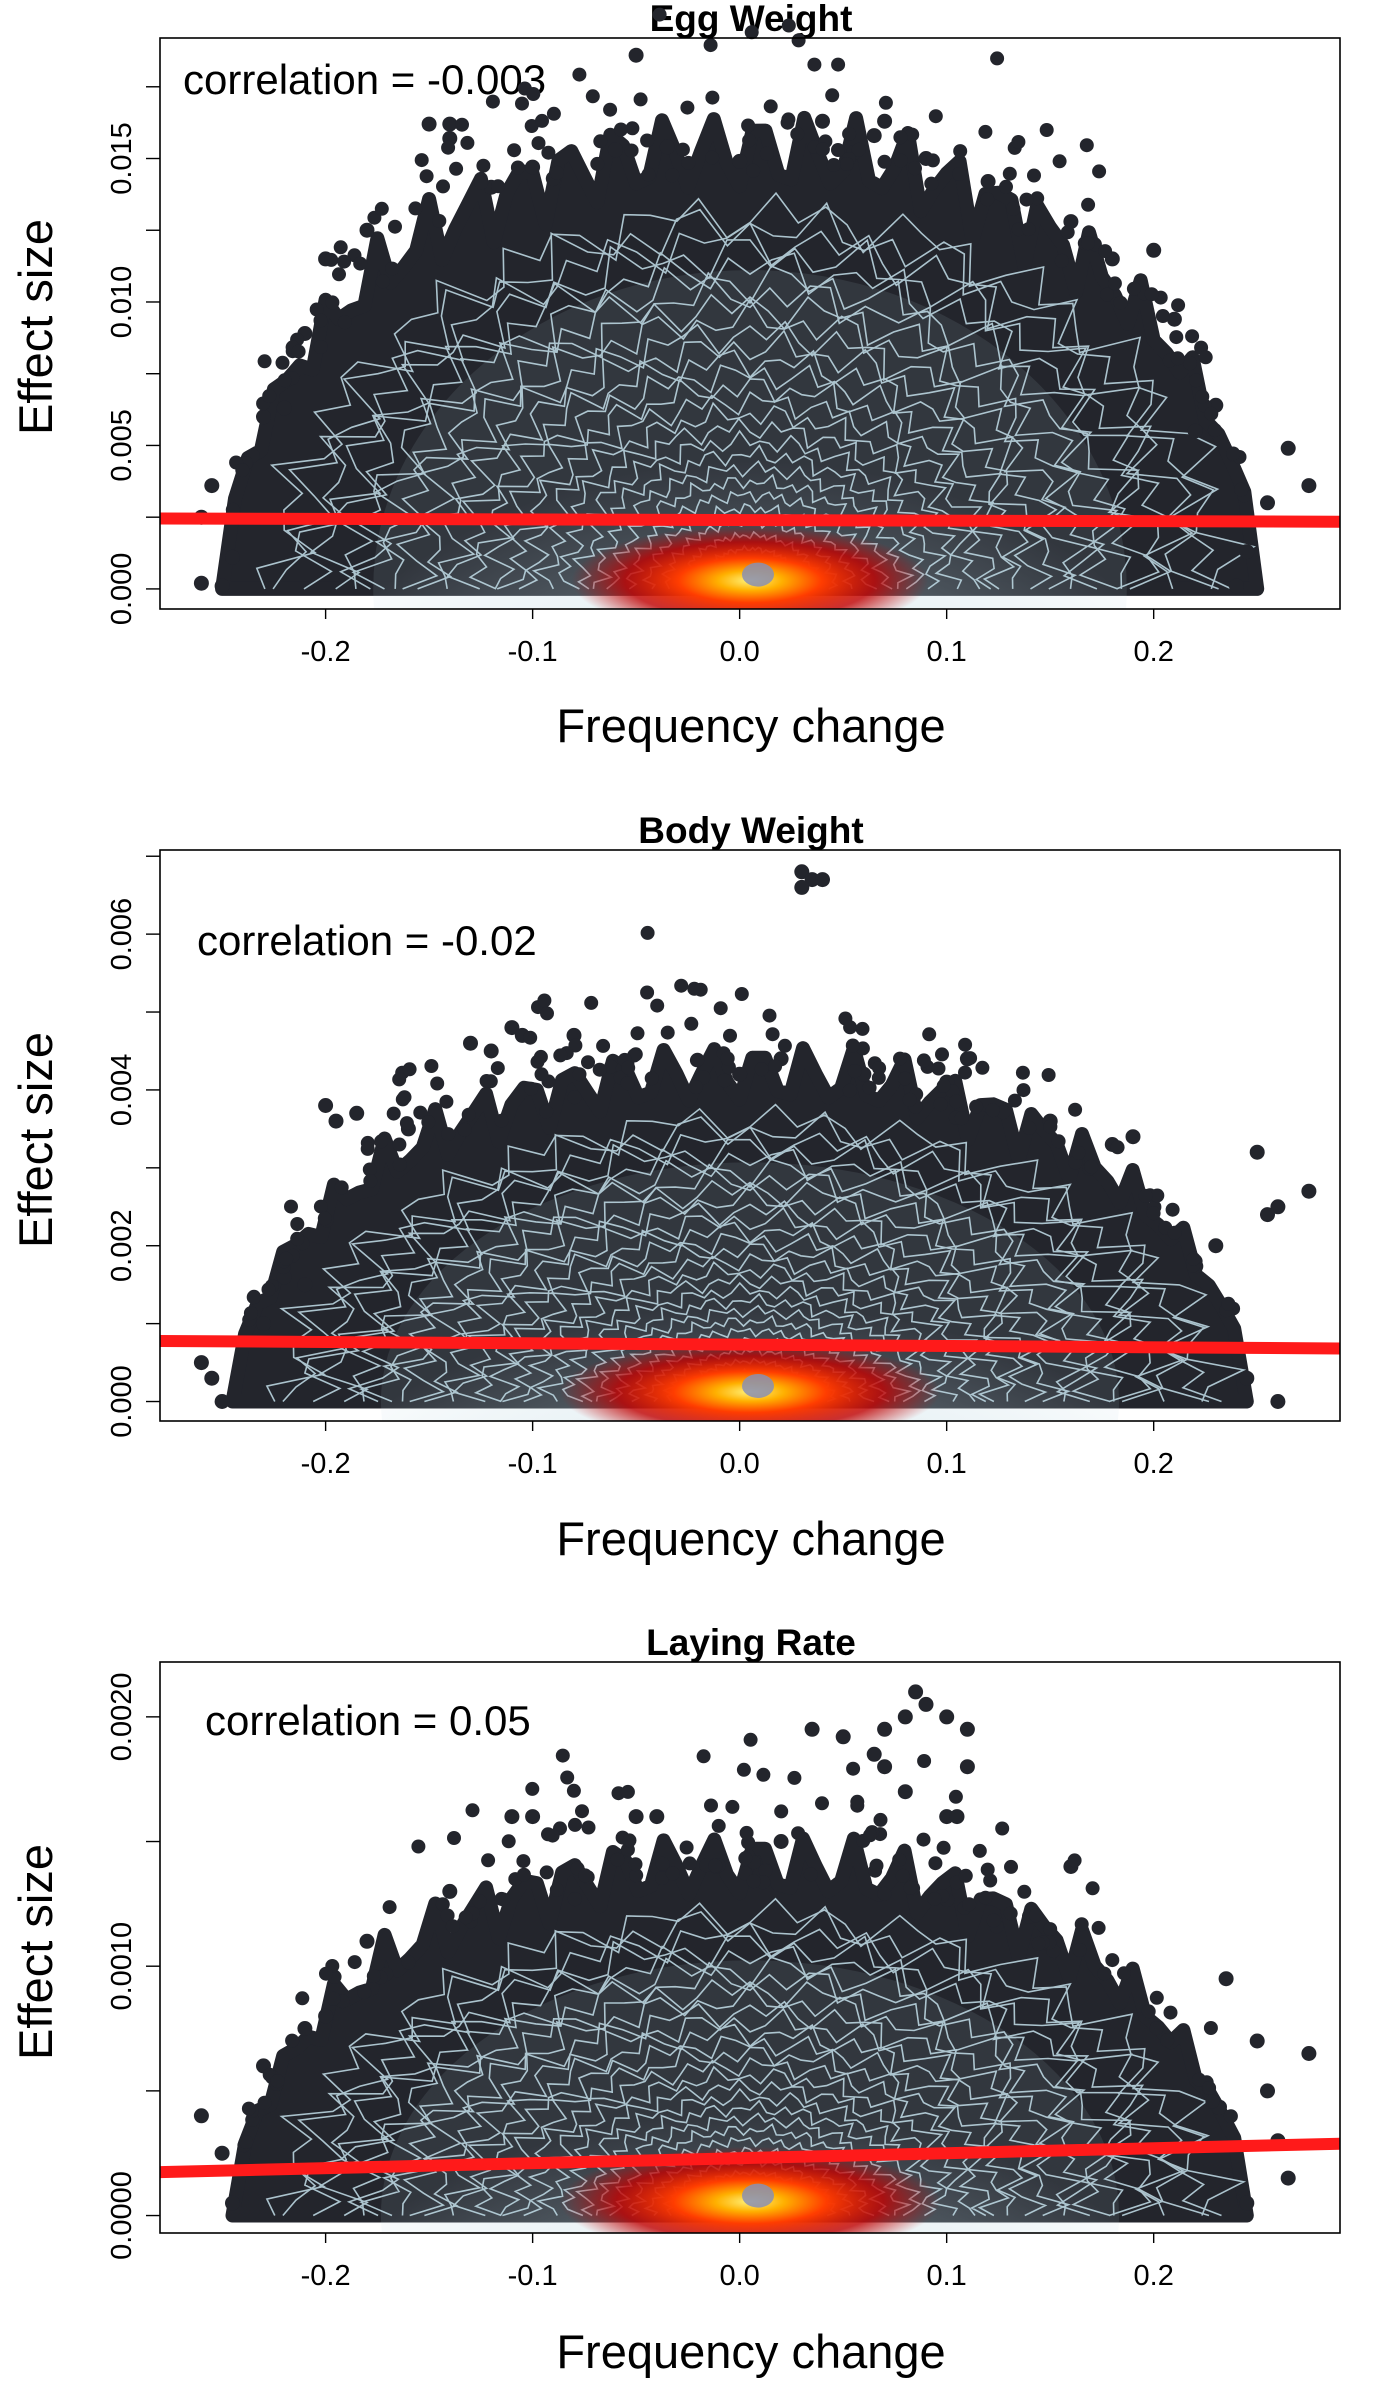 This screenshot has width=1400, height=2400. Describe the element at coordinates (35, 1140) in the screenshot. I see `y-axis-title: Effect size` at that location.